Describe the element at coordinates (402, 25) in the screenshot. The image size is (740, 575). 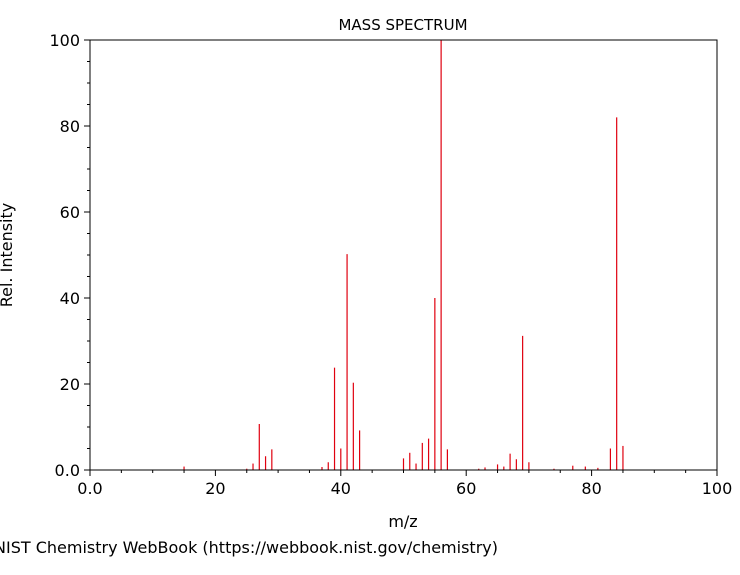
I see `chart-title: MASS SPECTRUM` at that location.